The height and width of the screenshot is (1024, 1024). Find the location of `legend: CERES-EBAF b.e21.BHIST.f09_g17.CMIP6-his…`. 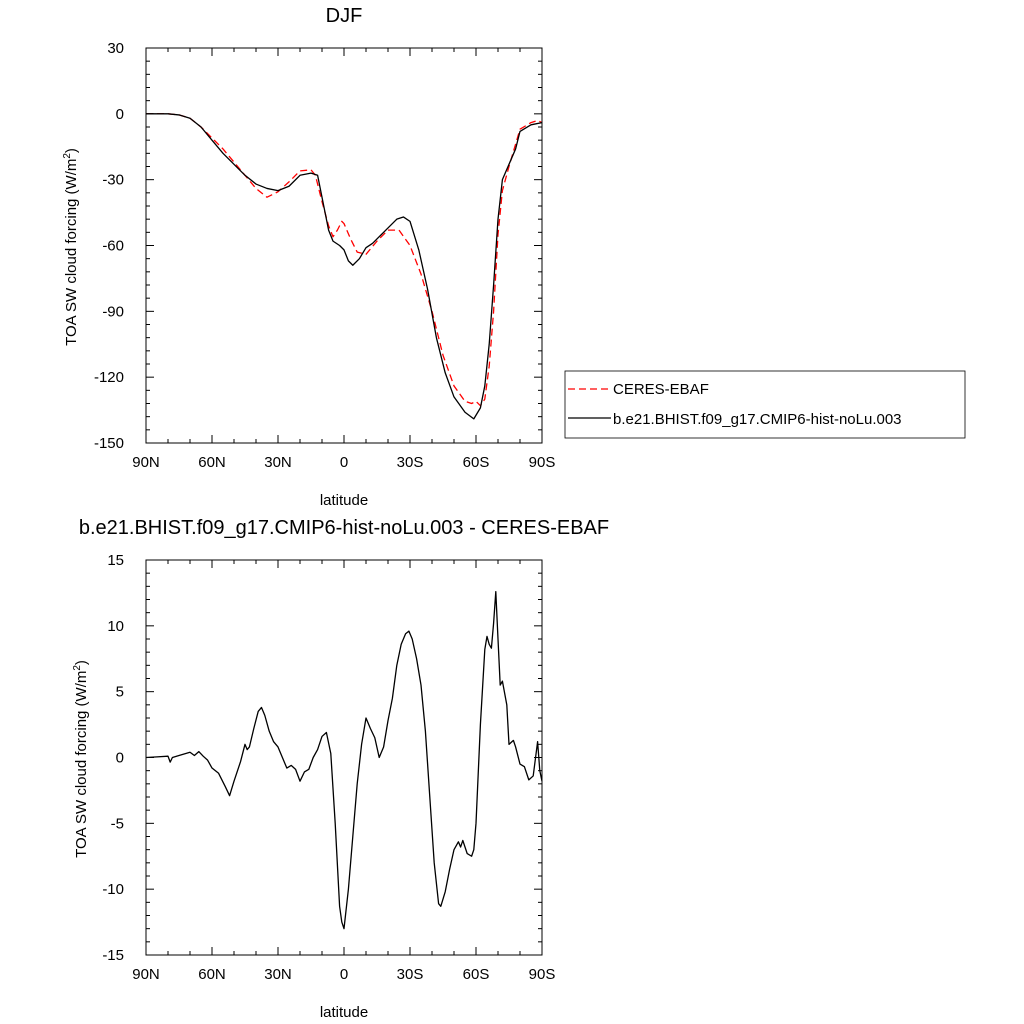

legend: CERES-EBAF b.e21.BHIST.f09_g17.CMIP6-his… is located at coordinates (765, 404).